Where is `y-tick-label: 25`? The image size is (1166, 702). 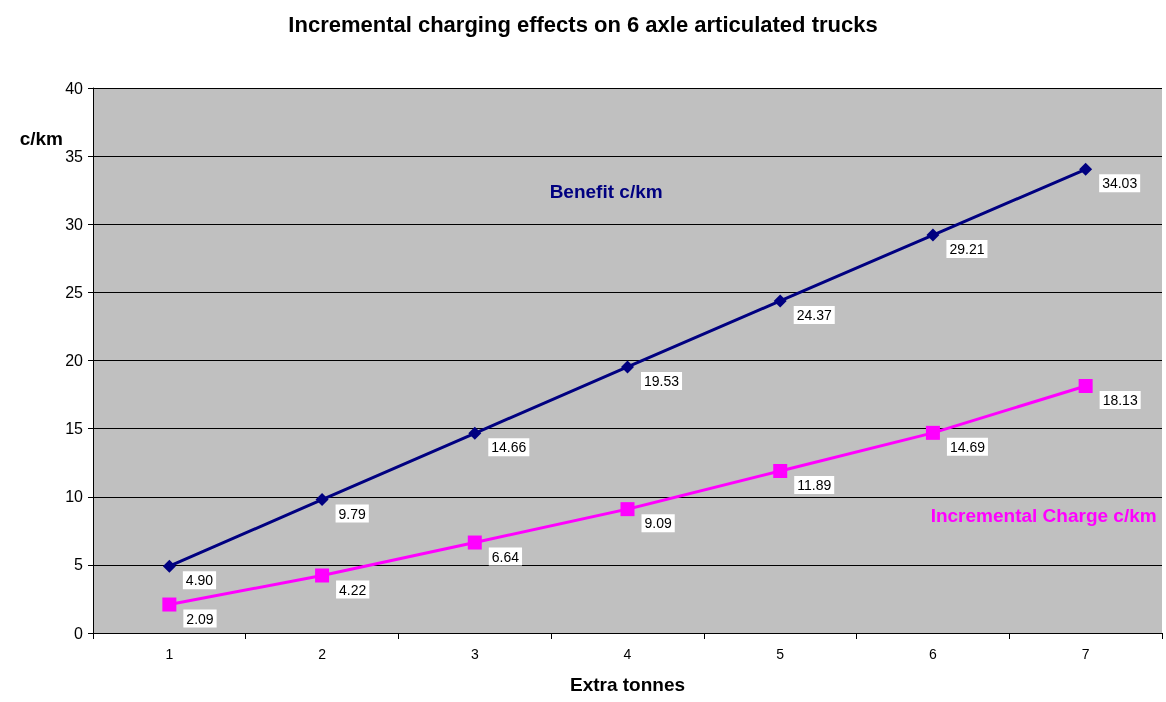
y-tick-label: 25 is located at coordinates (74, 292).